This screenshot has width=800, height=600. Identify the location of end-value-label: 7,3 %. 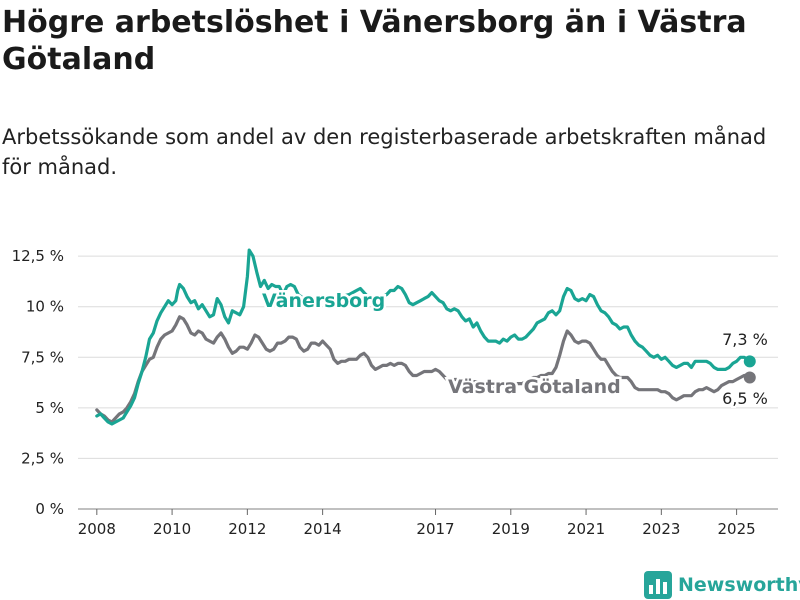
(745, 339).